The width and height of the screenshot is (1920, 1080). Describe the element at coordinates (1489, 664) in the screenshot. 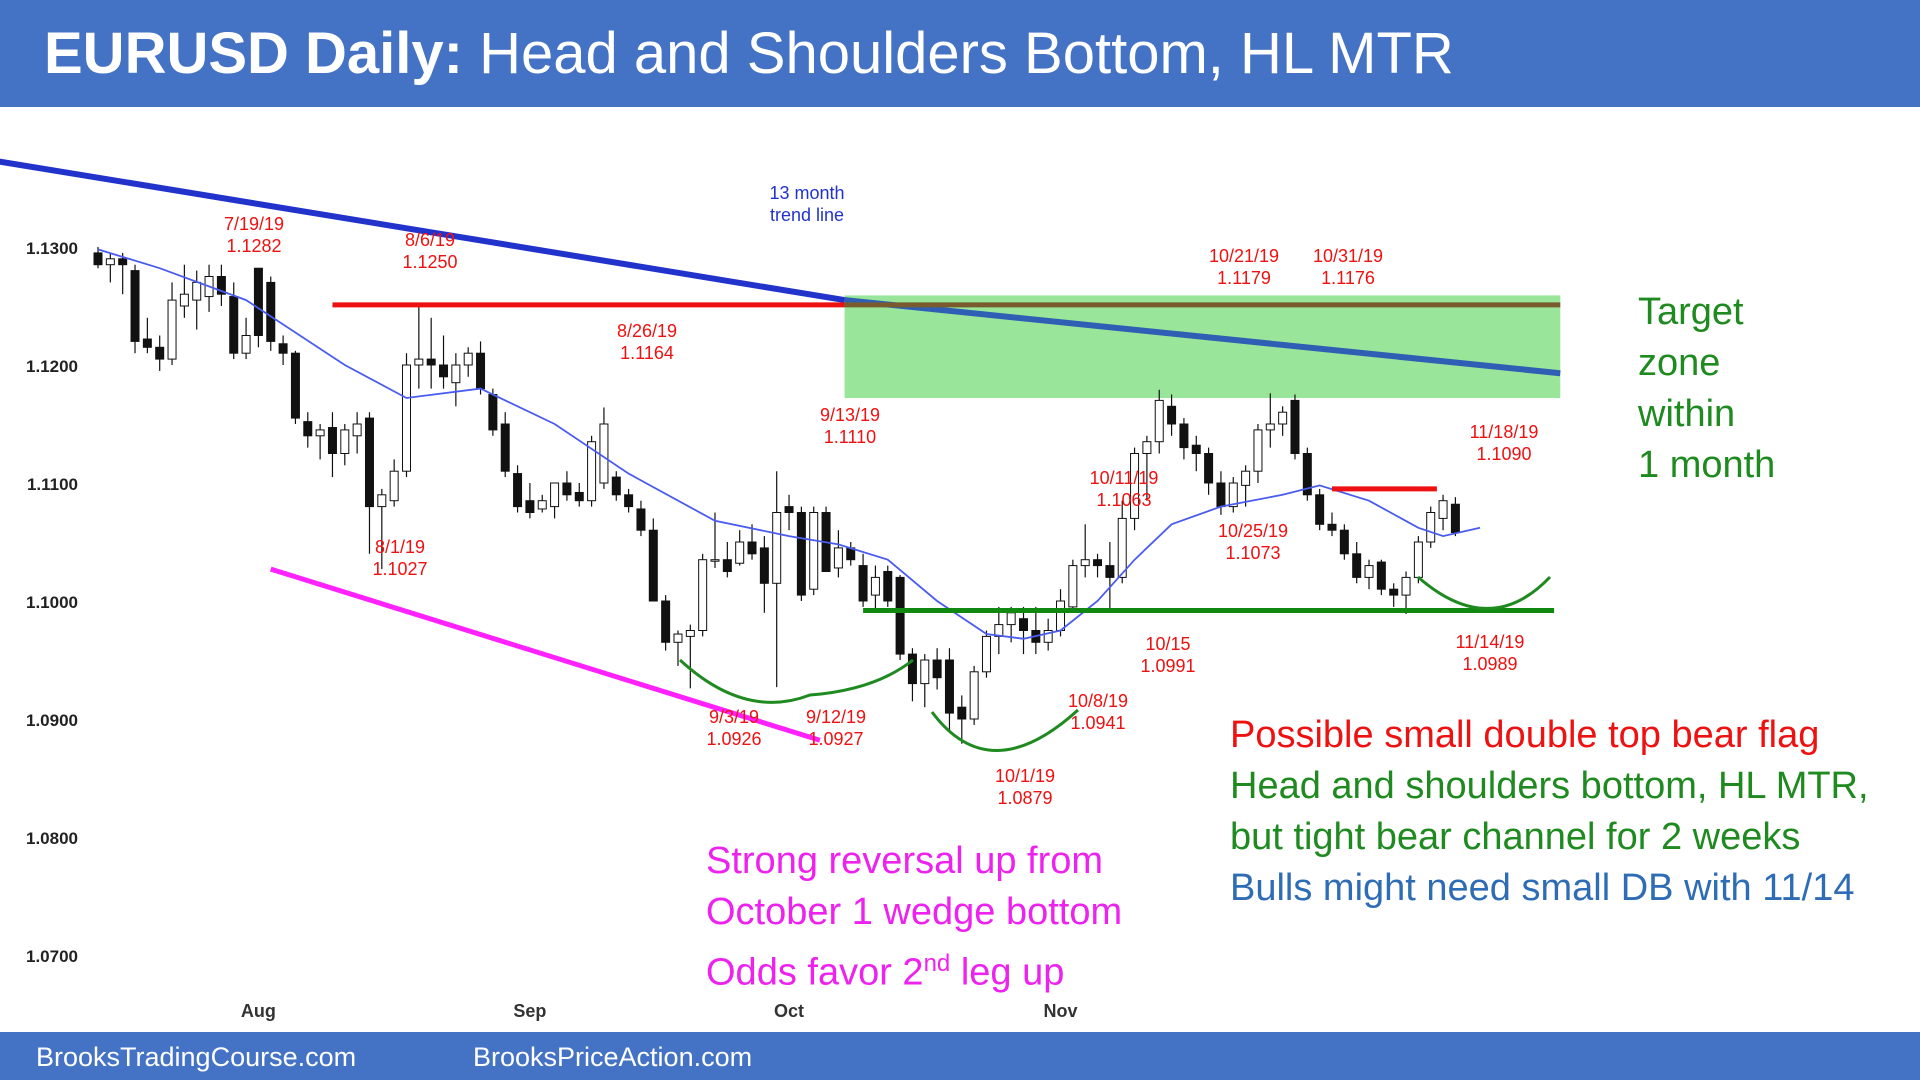

I see `price-label-value: 1.0989` at that location.